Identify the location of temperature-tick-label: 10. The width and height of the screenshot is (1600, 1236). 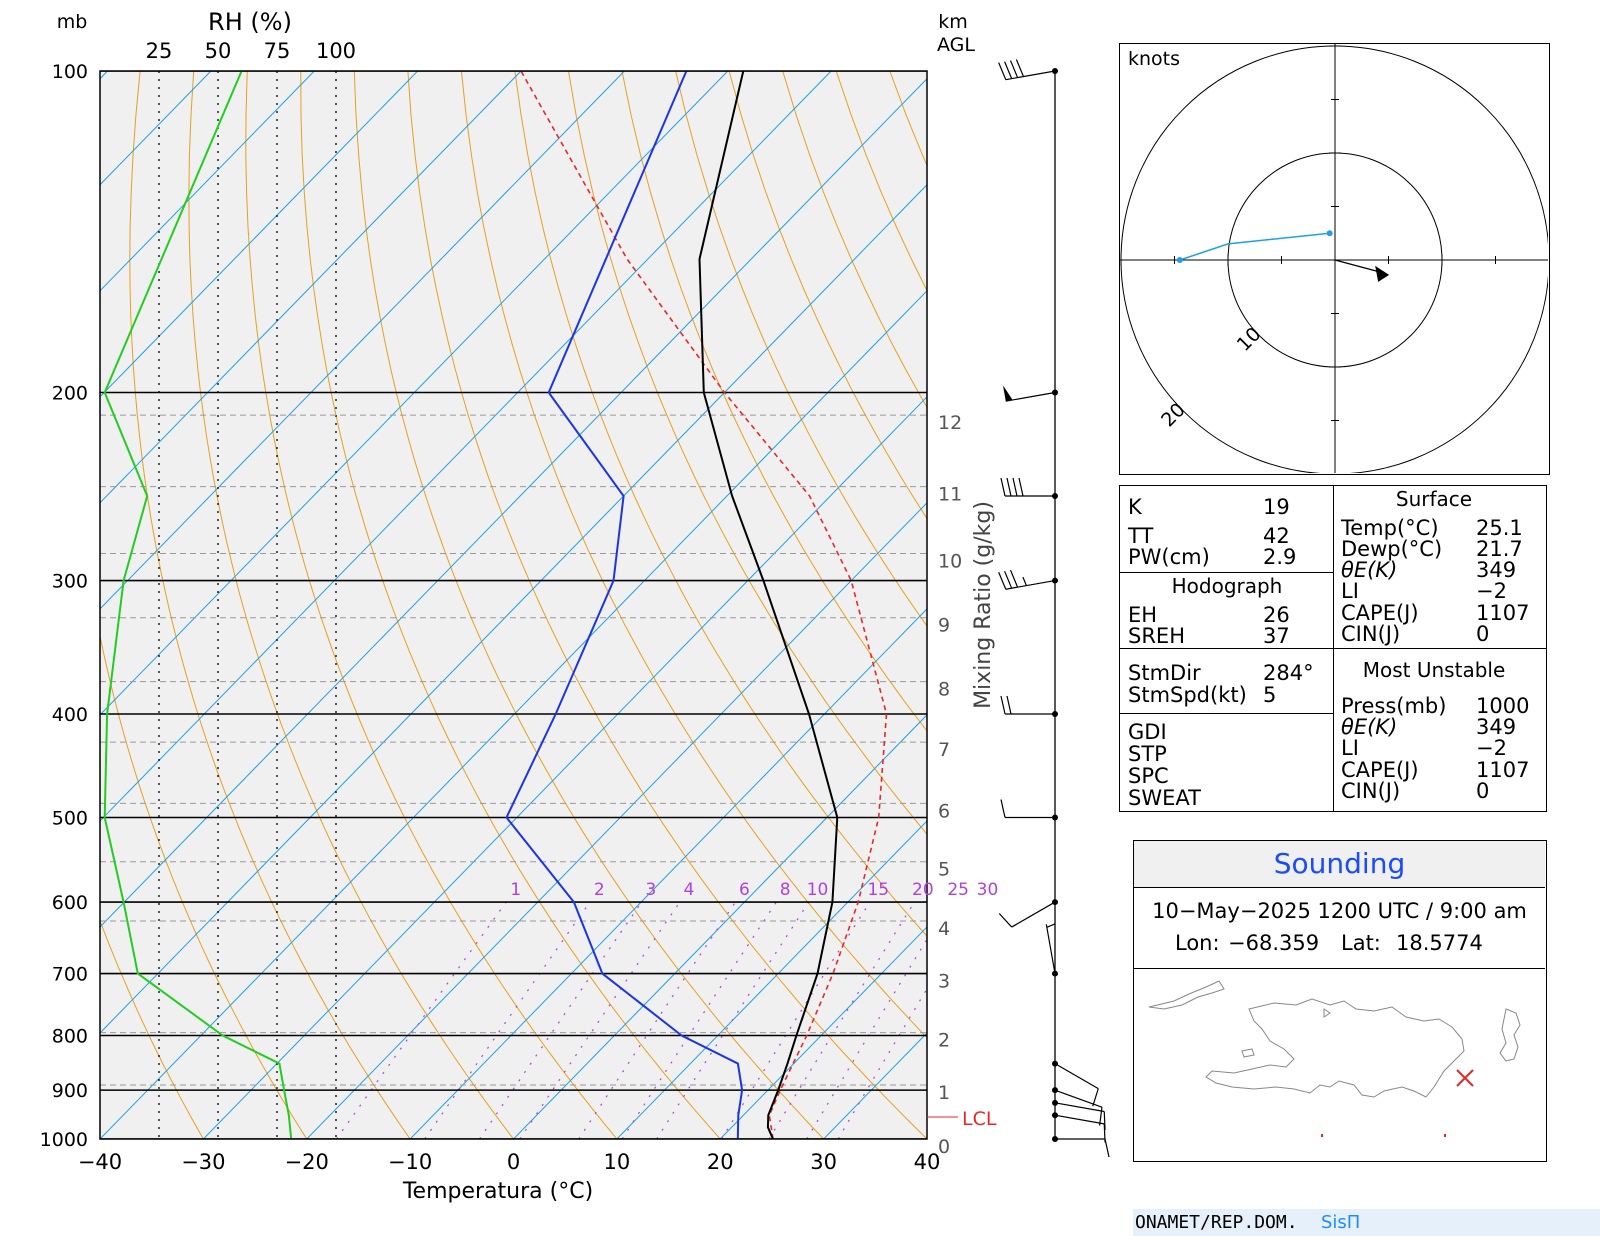
(617, 1162).